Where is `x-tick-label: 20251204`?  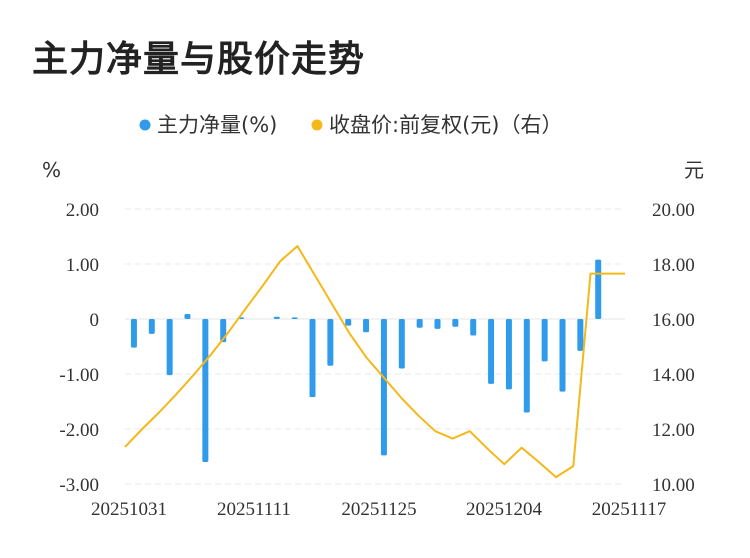
x-tick-label: 20251204 is located at coordinates (504, 509).